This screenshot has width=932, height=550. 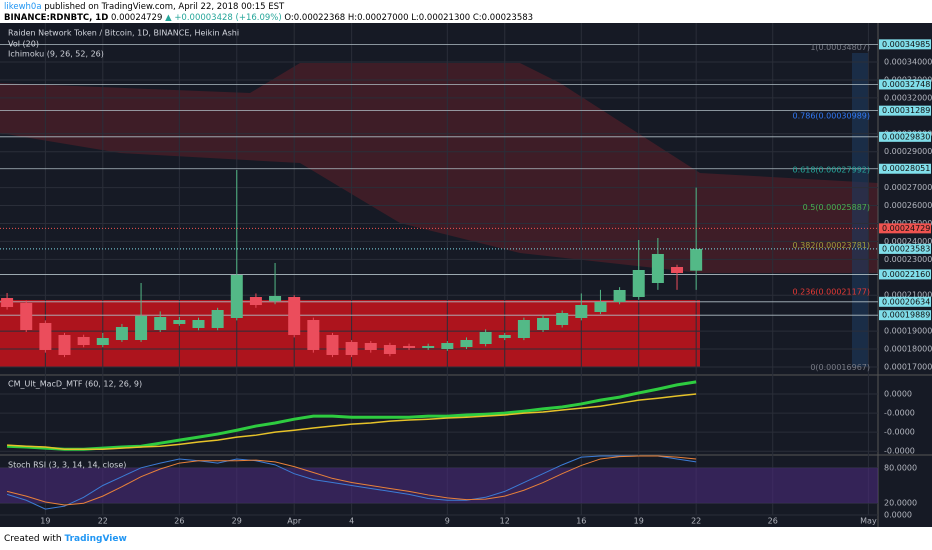 What do you see at coordinates (67, 465) in the screenshot?
I see `pane-title: Stoch RSI (3, 3, 14, 14, close)` at bounding box center [67, 465].